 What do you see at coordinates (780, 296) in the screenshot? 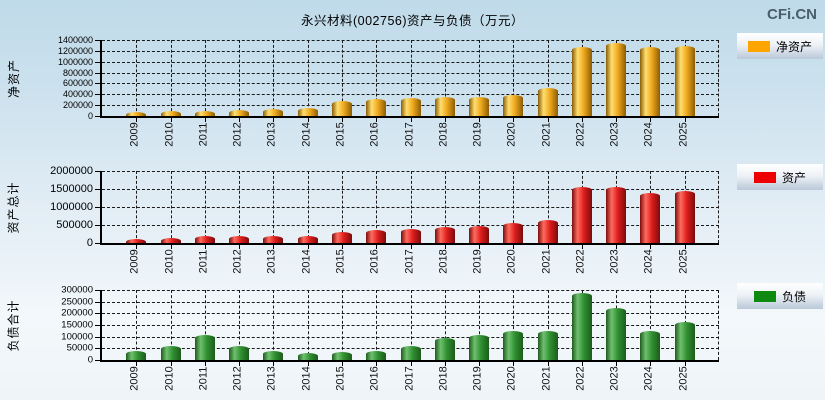
I see `legend: 负债` at bounding box center [780, 296].